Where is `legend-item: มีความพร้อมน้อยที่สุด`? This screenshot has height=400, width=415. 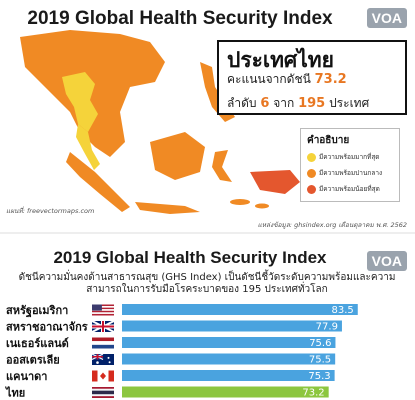 legend-item: มีความพร้อมน้อยที่สุด is located at coordinates (343, 189).